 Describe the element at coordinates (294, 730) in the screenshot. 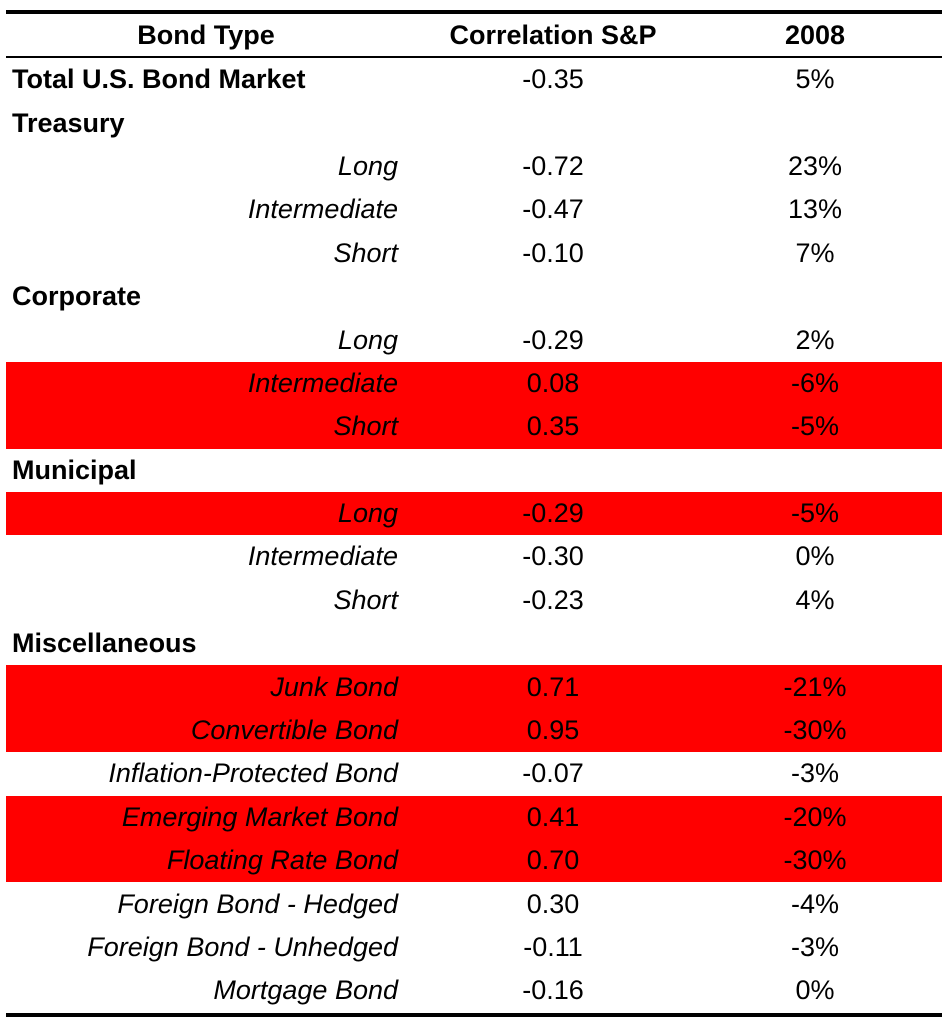

I see `bond-type-cell: Convertible Bond` at that location.